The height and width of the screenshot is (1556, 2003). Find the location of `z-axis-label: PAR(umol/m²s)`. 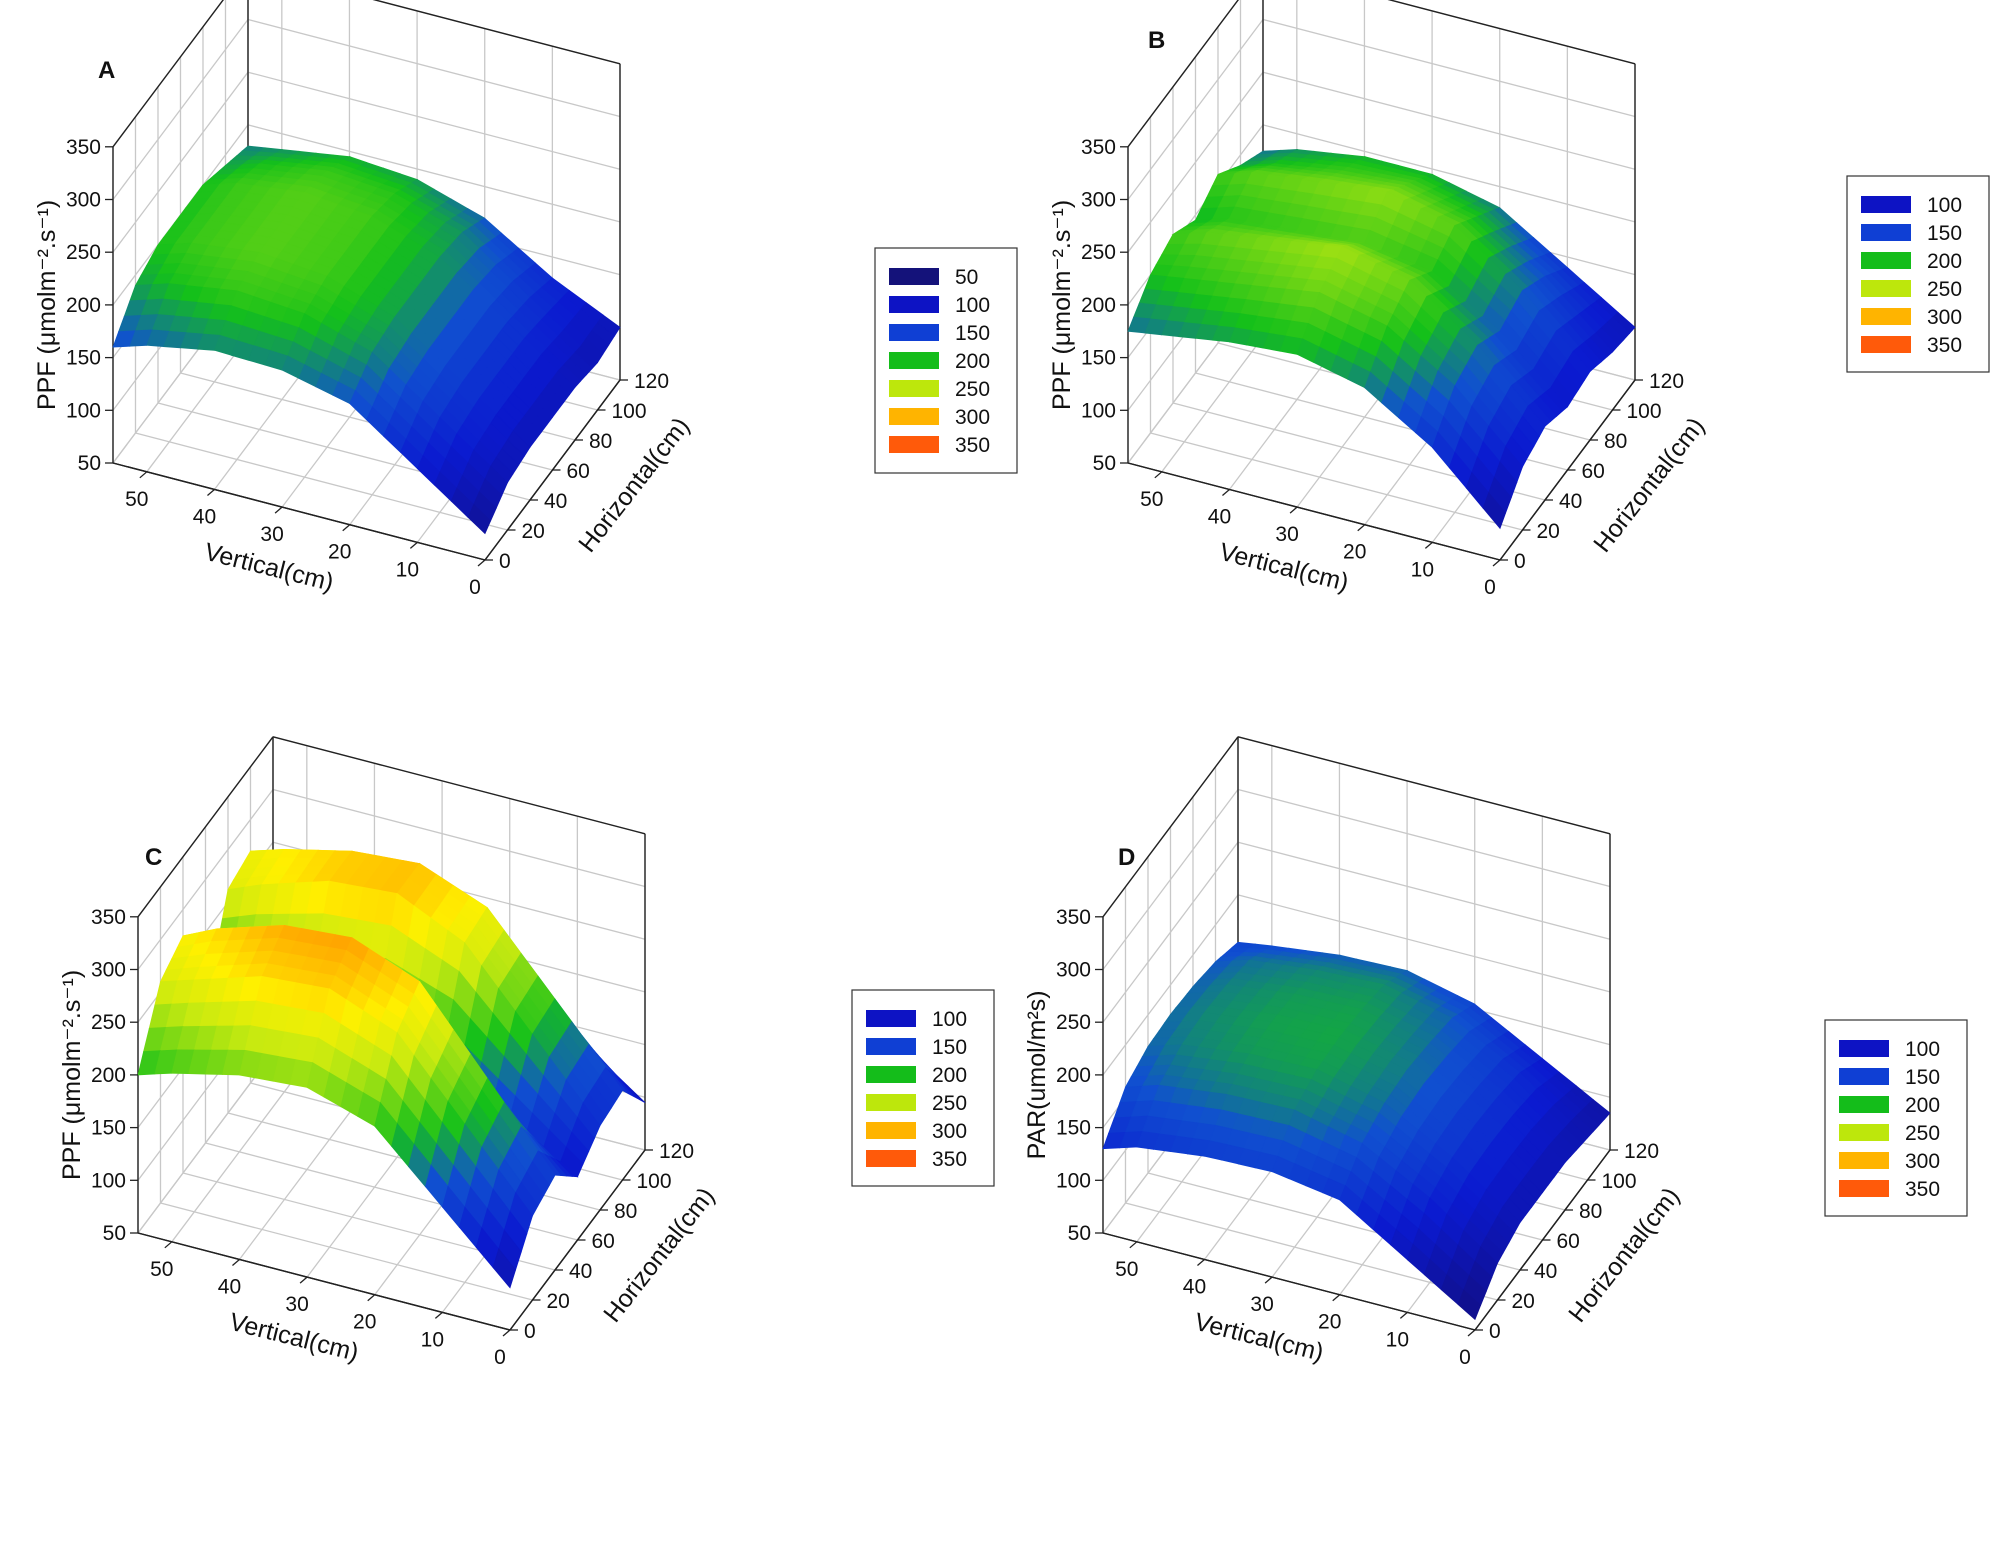

z-axis-label: PAR(umol/m²s) is located at coordinates (1037, 1074).